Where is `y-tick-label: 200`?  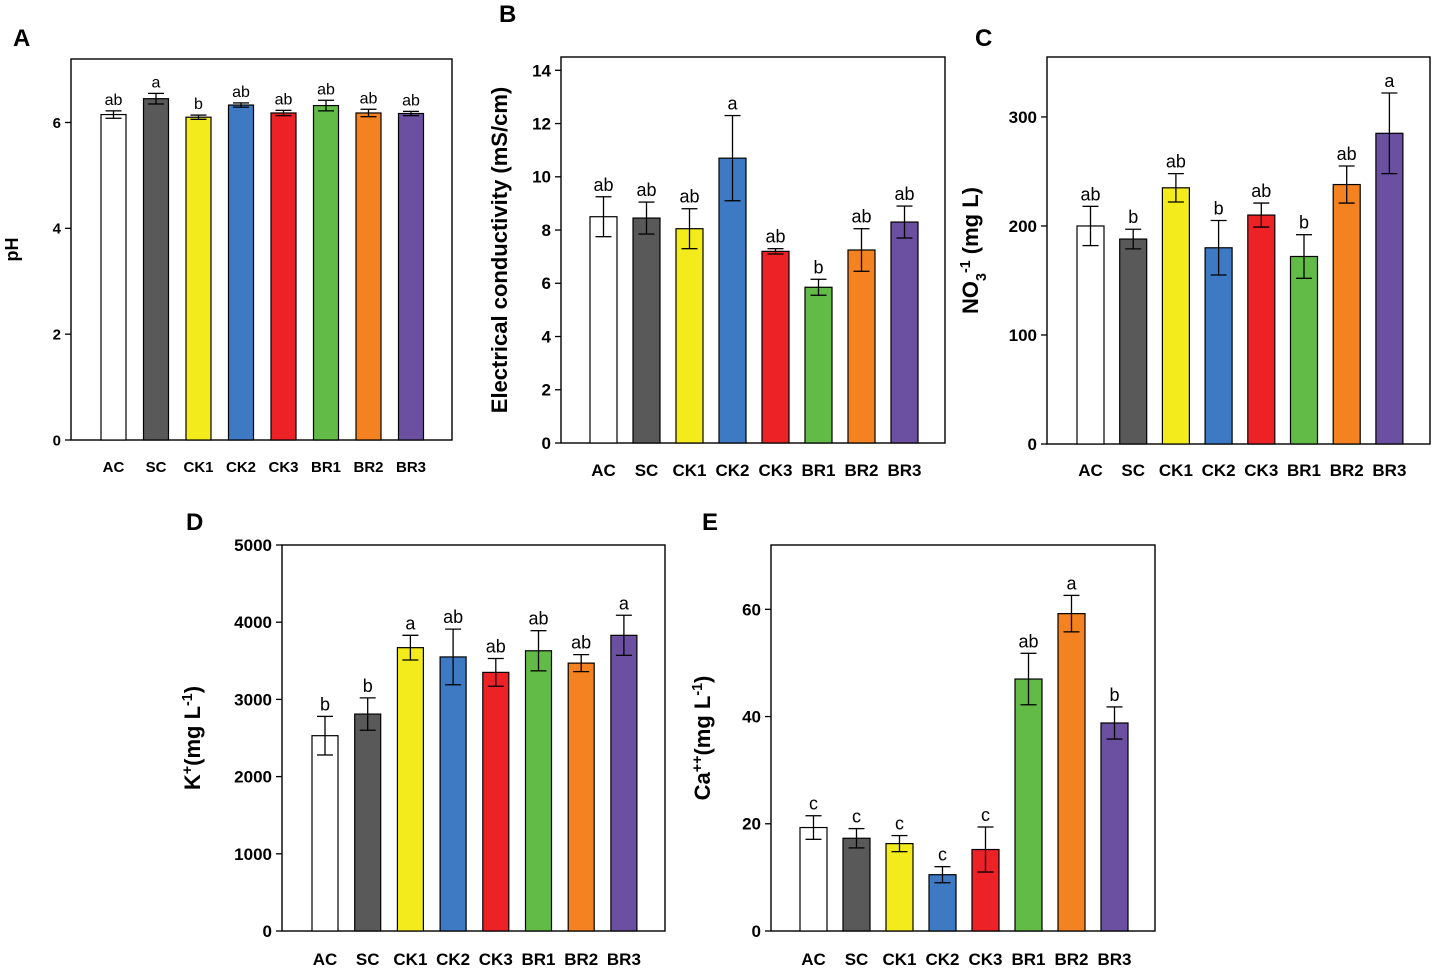 y-tick-label: 200 is located at coordinates (1023, 226).